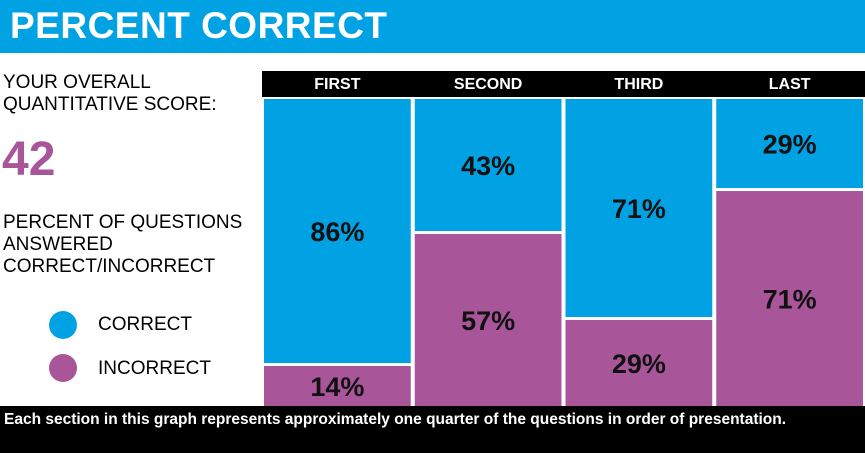 The image size is (865, 453). I want to click on category-label: SECOND, so click(488, 84).